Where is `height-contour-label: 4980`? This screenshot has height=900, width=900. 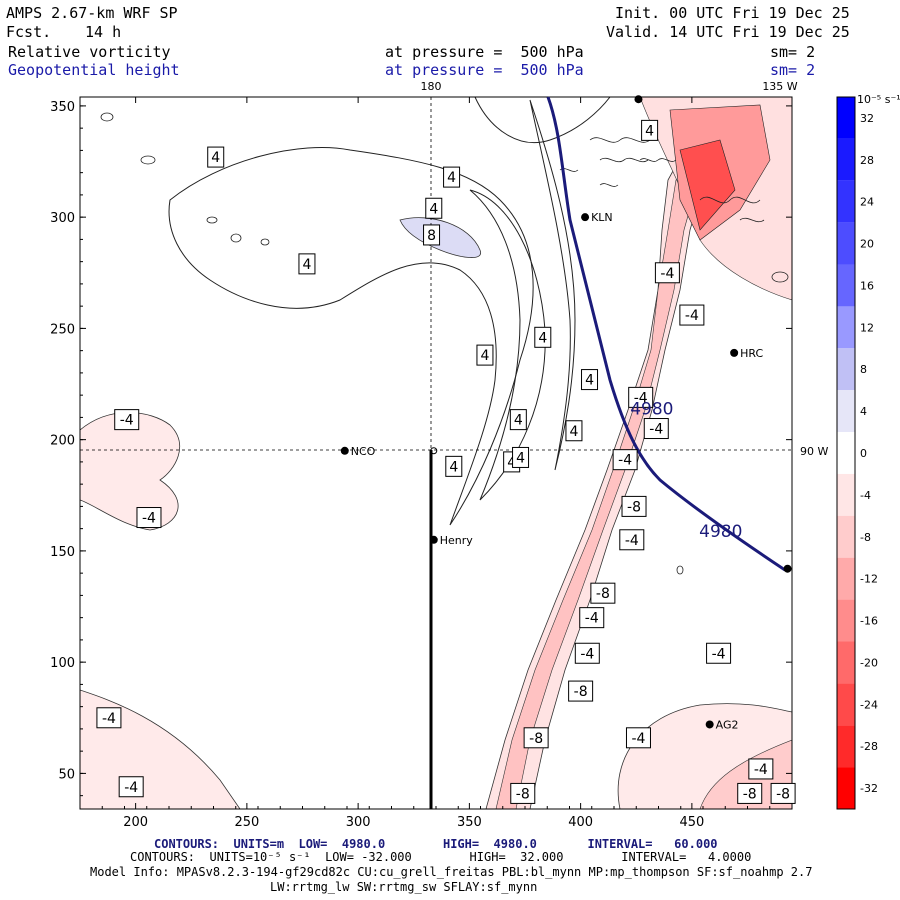 height-contour-label: 4980 is located at coordinates (651, 410).